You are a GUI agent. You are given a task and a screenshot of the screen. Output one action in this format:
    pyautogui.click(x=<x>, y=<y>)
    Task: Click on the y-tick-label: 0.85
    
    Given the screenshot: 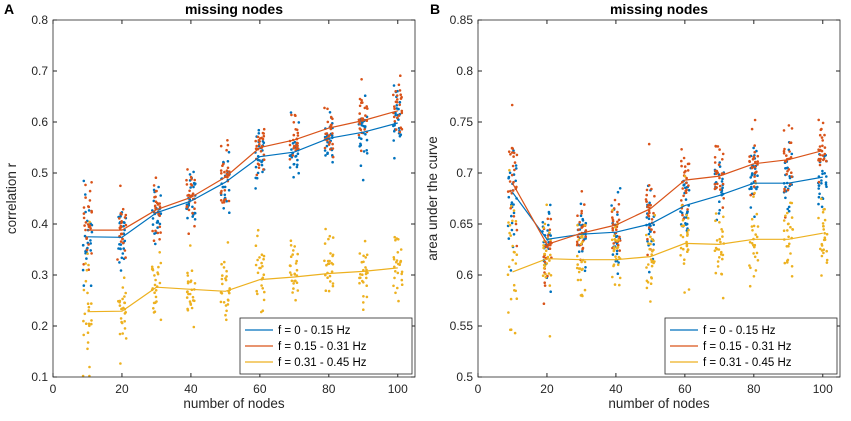 What is the action you would take?
    pyautogui.click(x=462, y=20)
    